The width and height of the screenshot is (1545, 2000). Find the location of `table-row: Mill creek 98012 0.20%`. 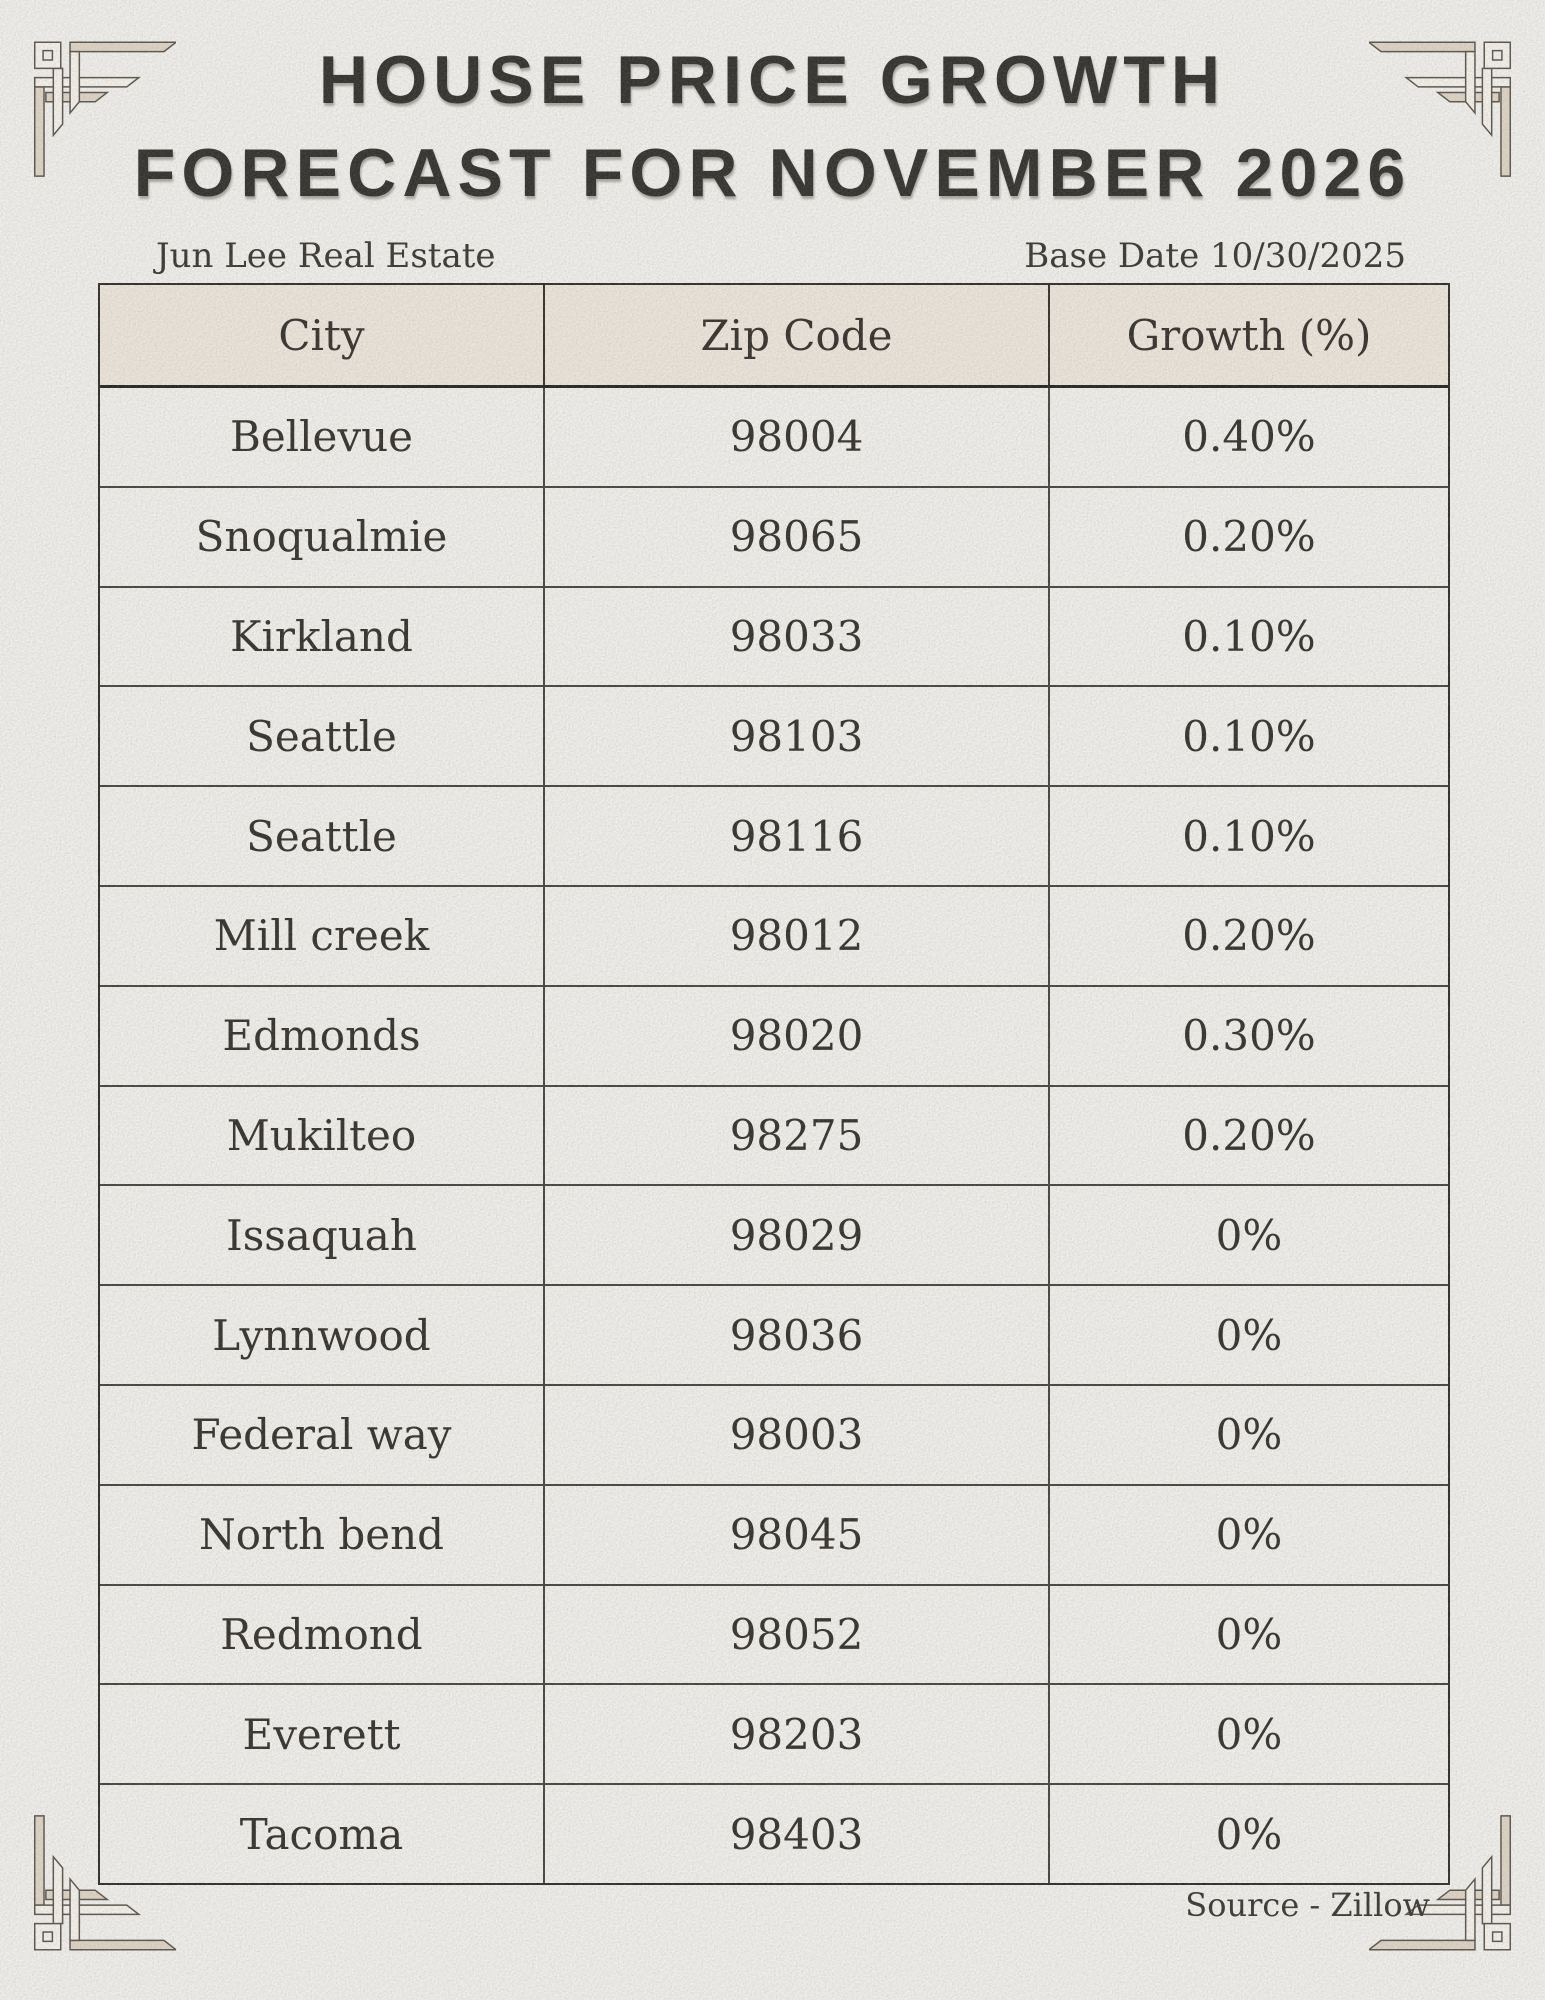

table-row: Mill creek 98012 0.20% is located at coordinates (774, 936).